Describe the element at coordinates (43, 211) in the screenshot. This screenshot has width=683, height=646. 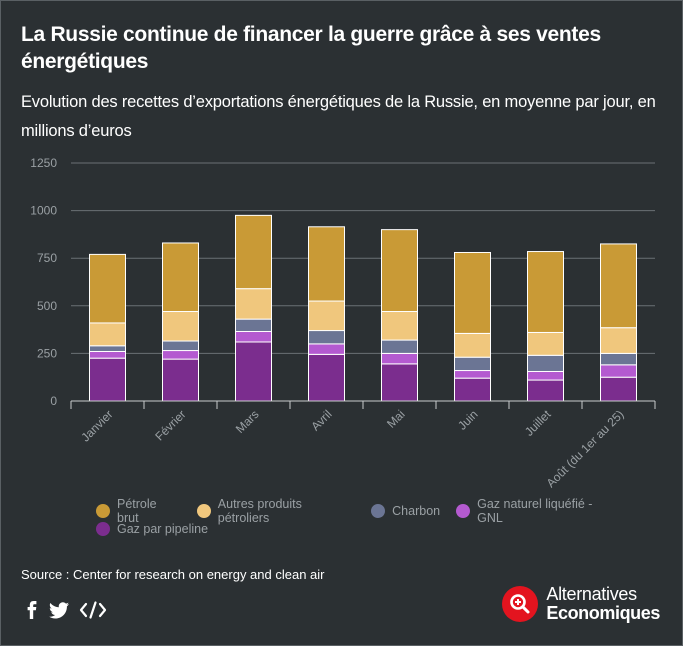
I see `y-tick-label: 1000` at that location.